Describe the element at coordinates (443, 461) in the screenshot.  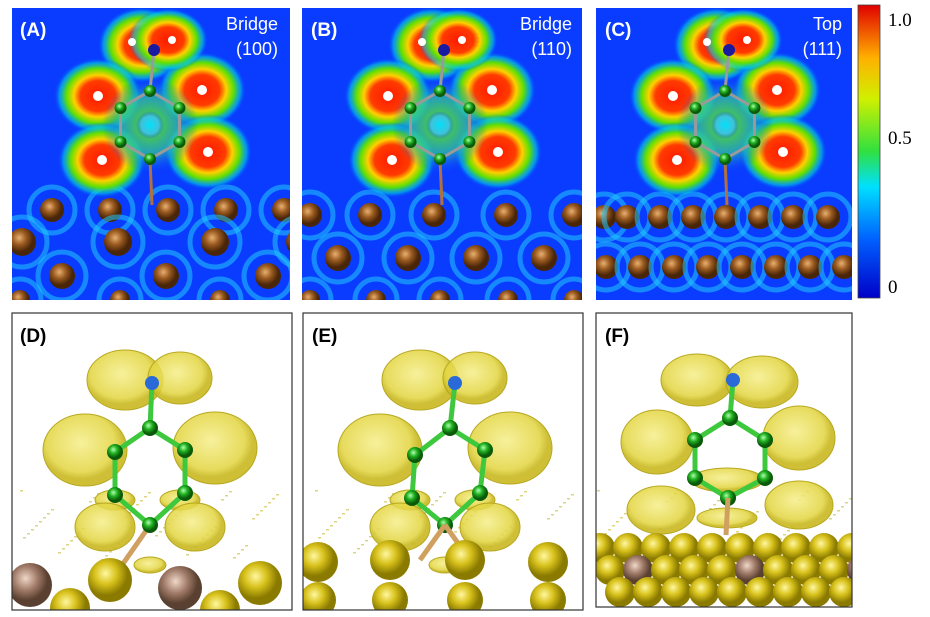
I see `panel-e` at that location.